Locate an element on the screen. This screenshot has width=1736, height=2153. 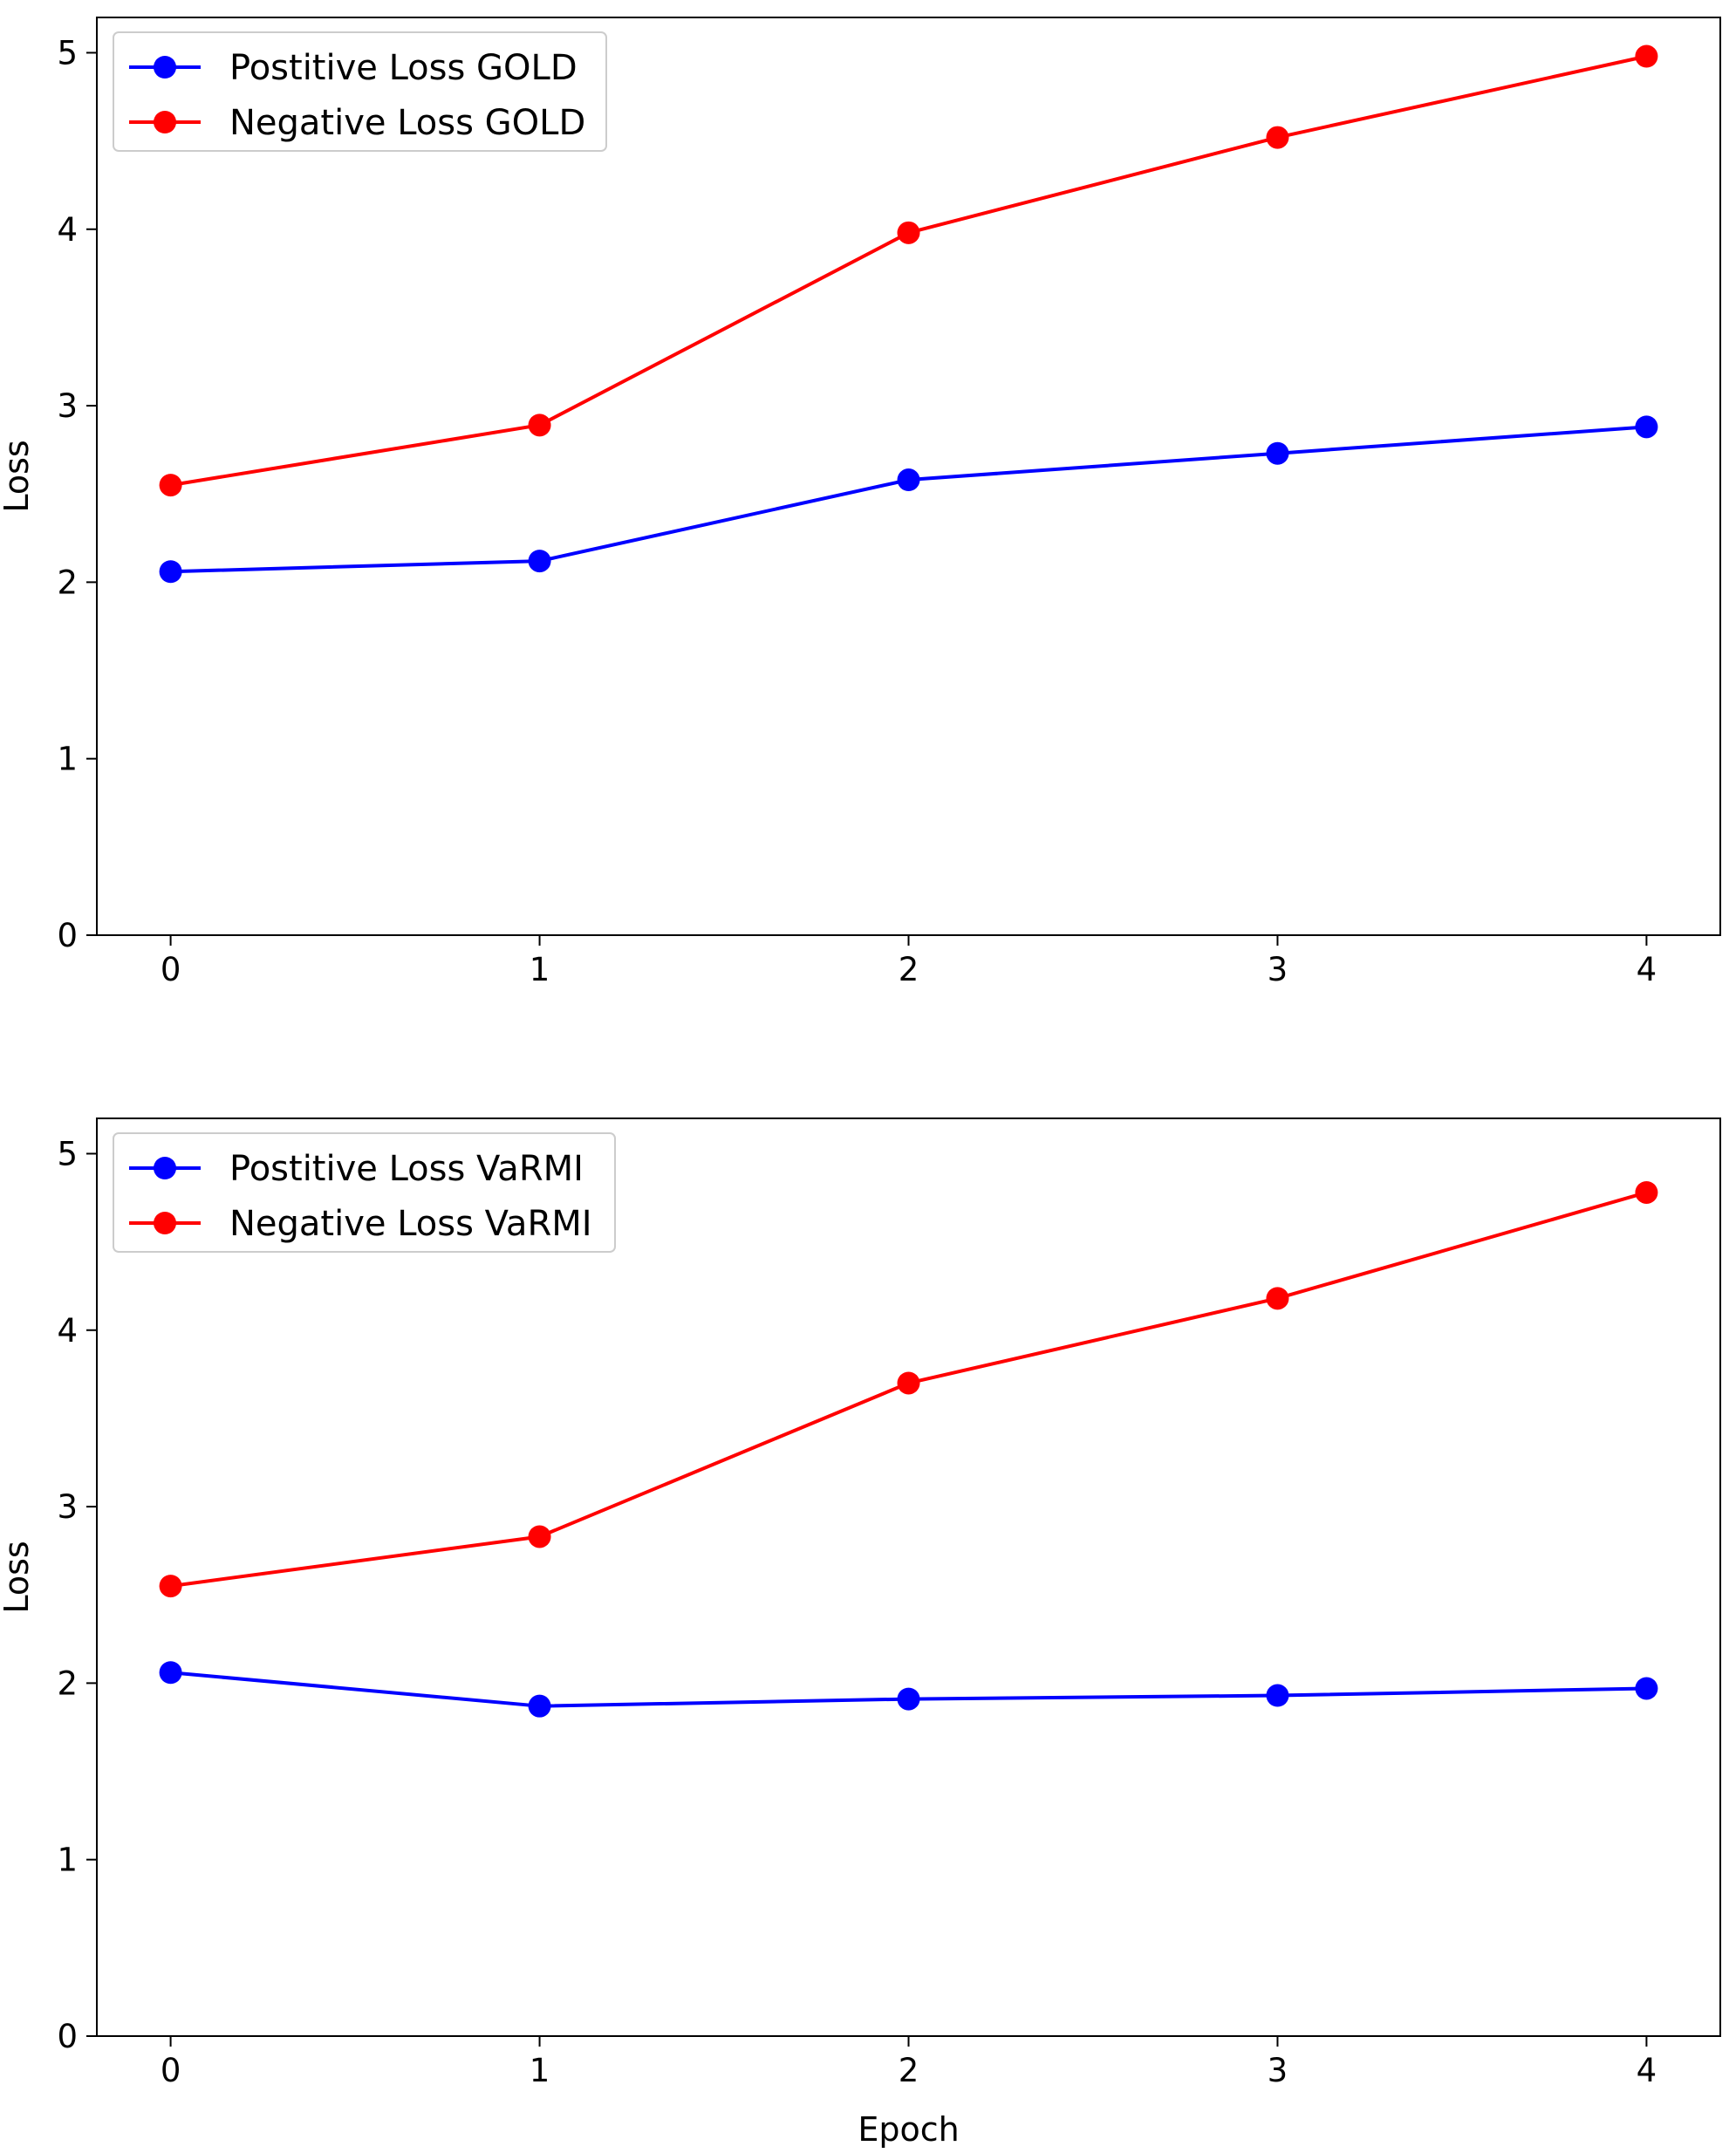
legend-entry-label: Postitive Loss VaRMI is located at coordinates (406, 1169).